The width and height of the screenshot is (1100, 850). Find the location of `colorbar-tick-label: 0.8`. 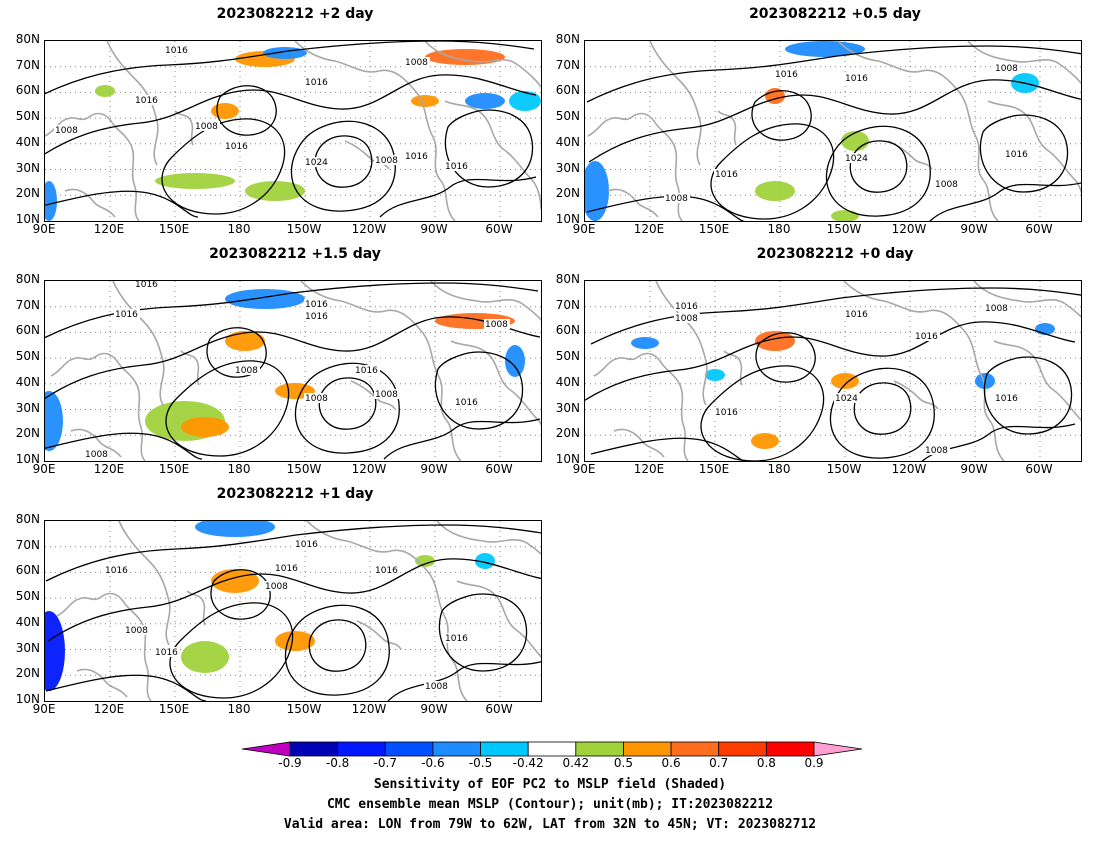

colorbar-tick-label: 0.8 is located at coordinates (766, 763).